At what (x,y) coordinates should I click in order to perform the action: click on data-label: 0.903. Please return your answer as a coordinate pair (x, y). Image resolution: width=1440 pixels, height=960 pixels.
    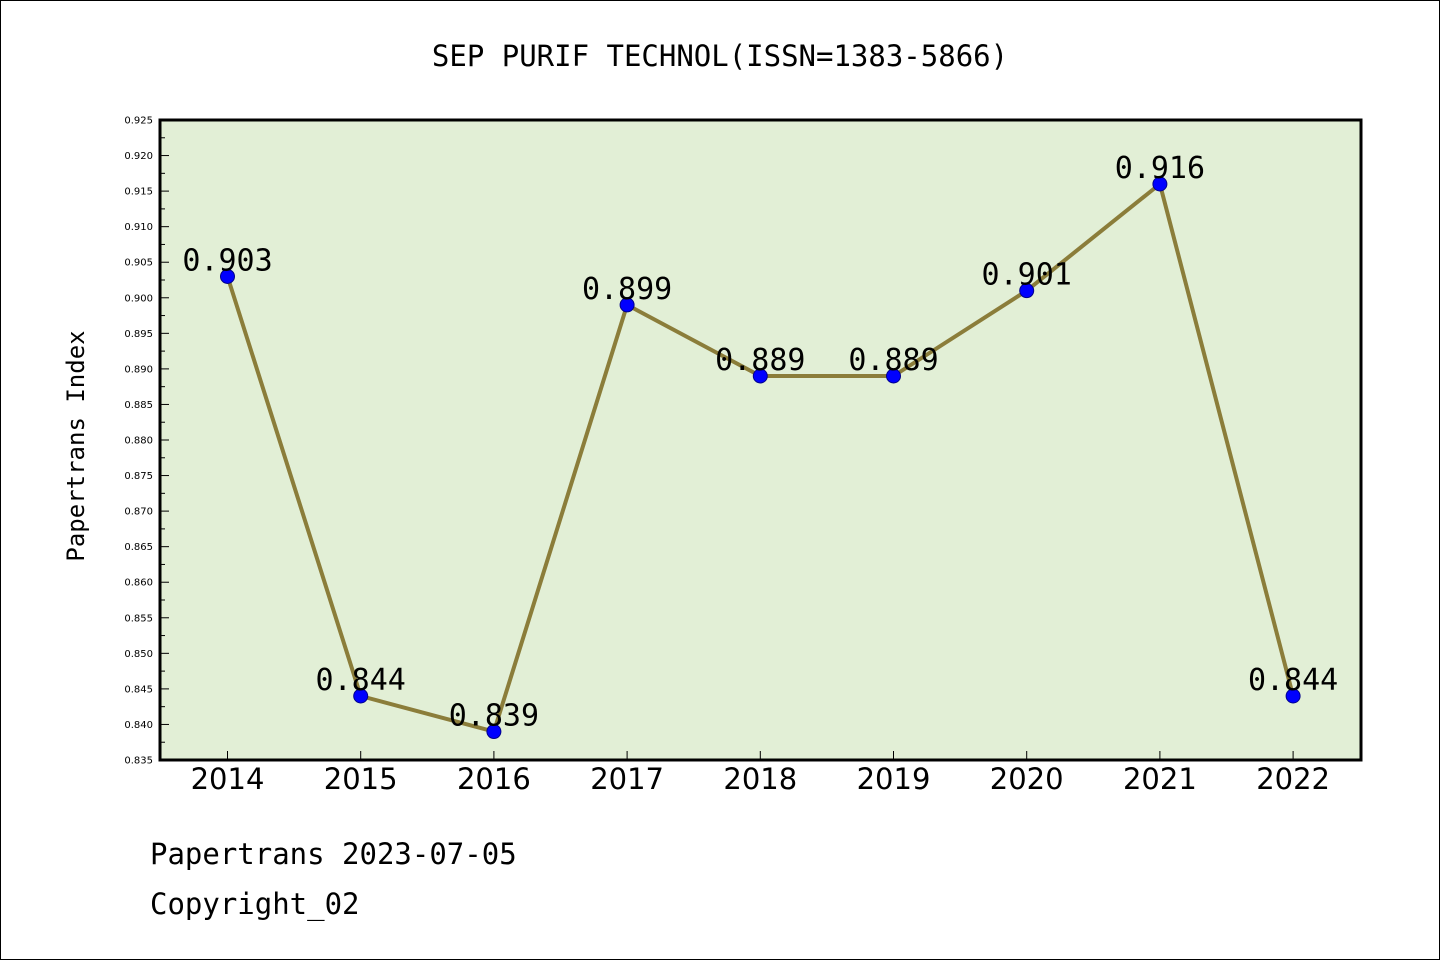
    Looking at the image, I should click on (227, 260).